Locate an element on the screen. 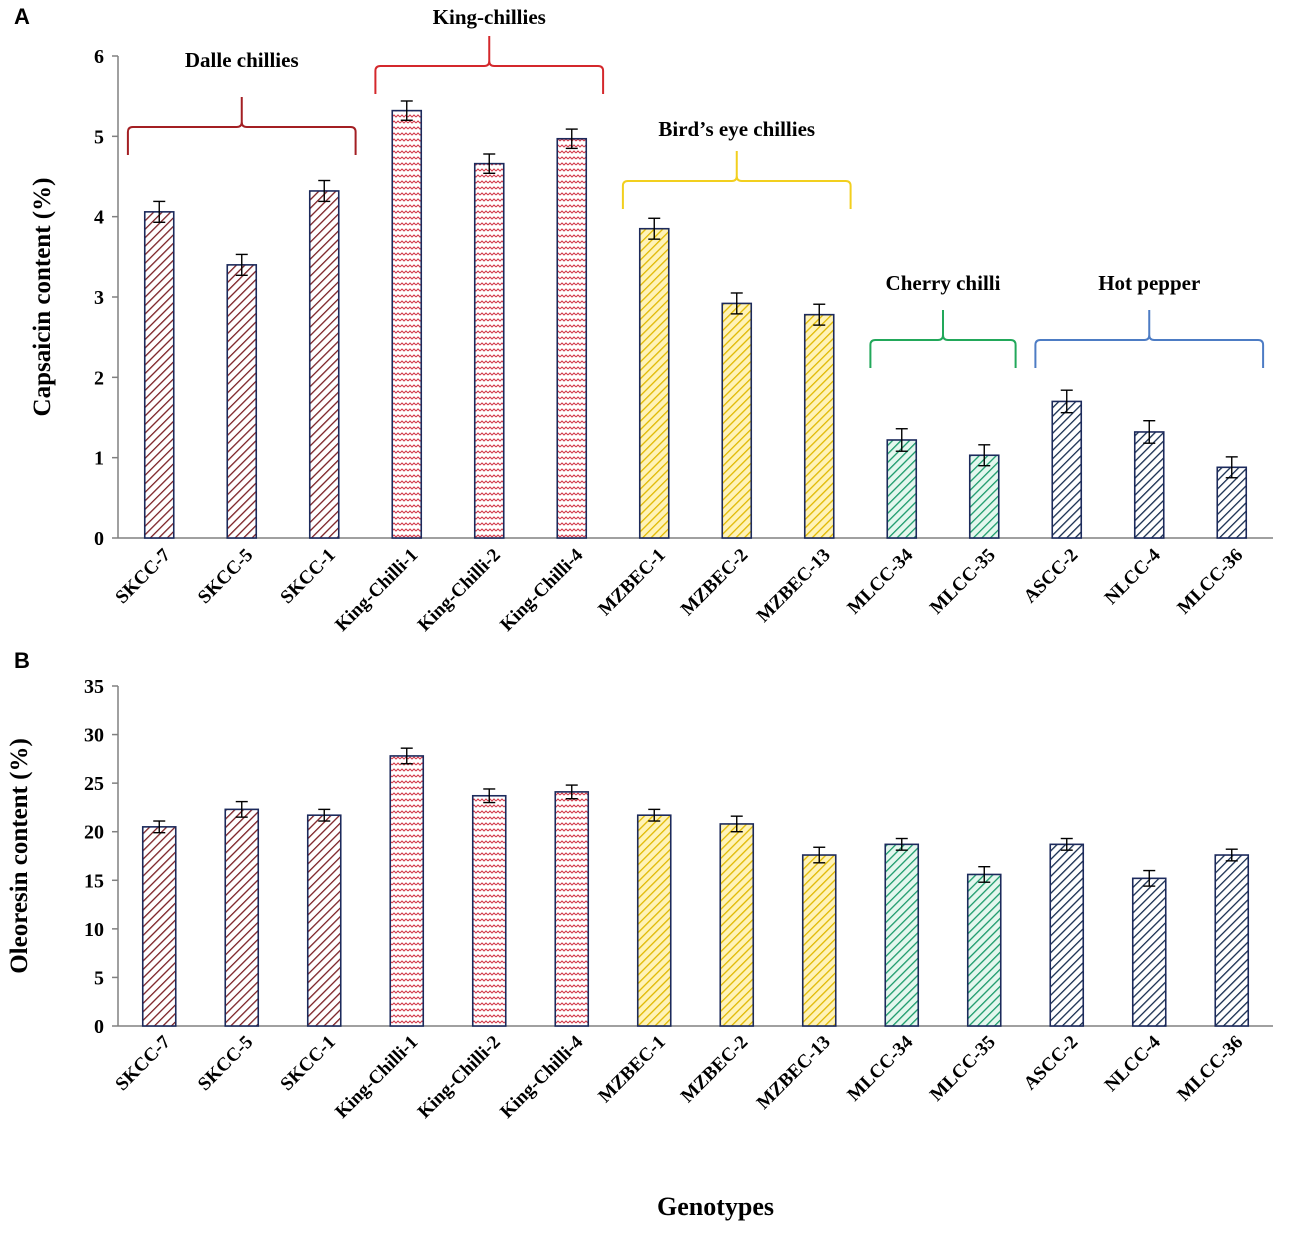 This screenshot has width=1299, height=1234. y-tick-label: 15 is located at coordinates (94, 881).